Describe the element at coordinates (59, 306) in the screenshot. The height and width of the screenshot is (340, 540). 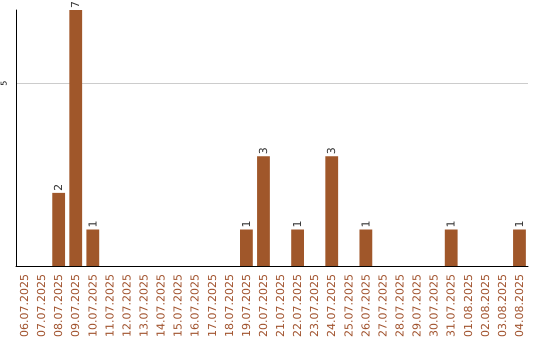
I see `x-tick-label: 08.07.2025` at that location.